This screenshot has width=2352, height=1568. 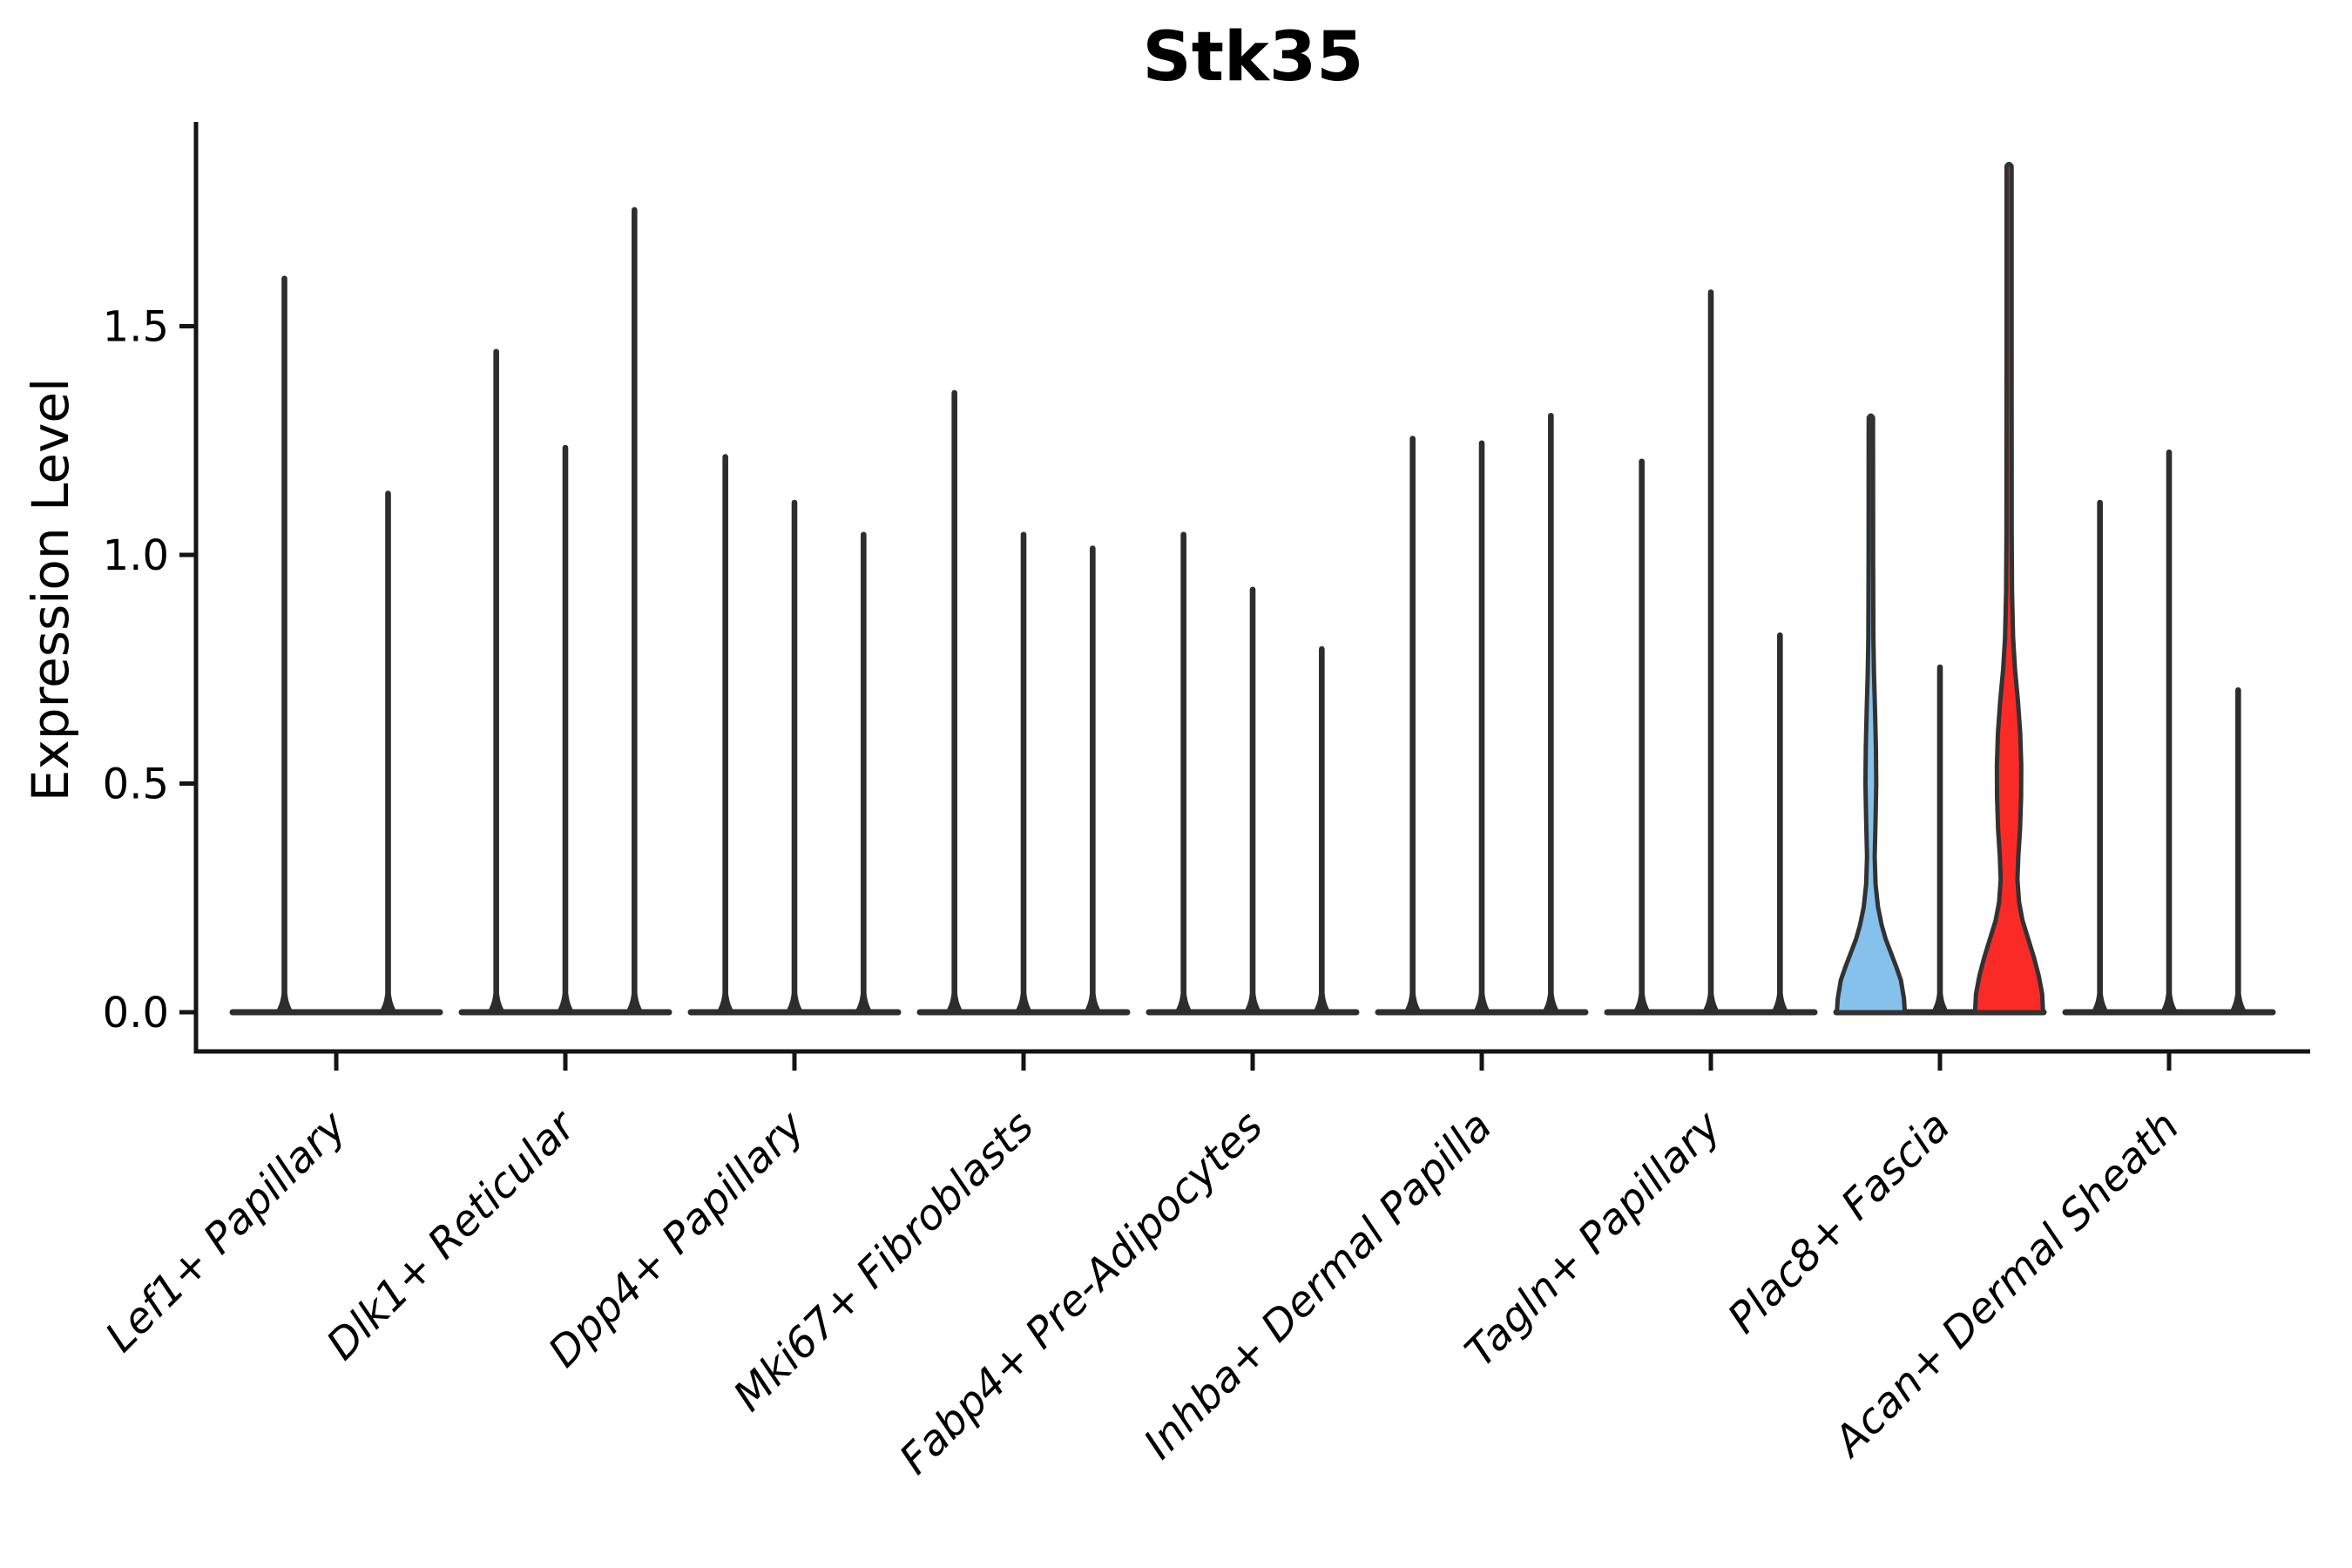 I want to click on y-tick-label: 0.0, so click(x=136, y=1013).